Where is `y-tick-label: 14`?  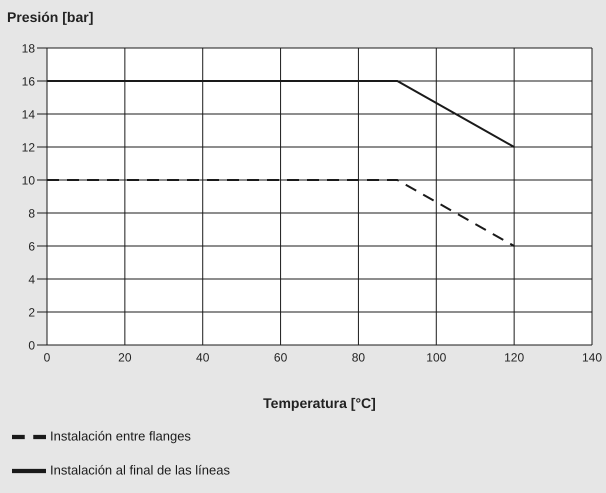
y-tick-label: 14 is located at coordinates (29, 114).